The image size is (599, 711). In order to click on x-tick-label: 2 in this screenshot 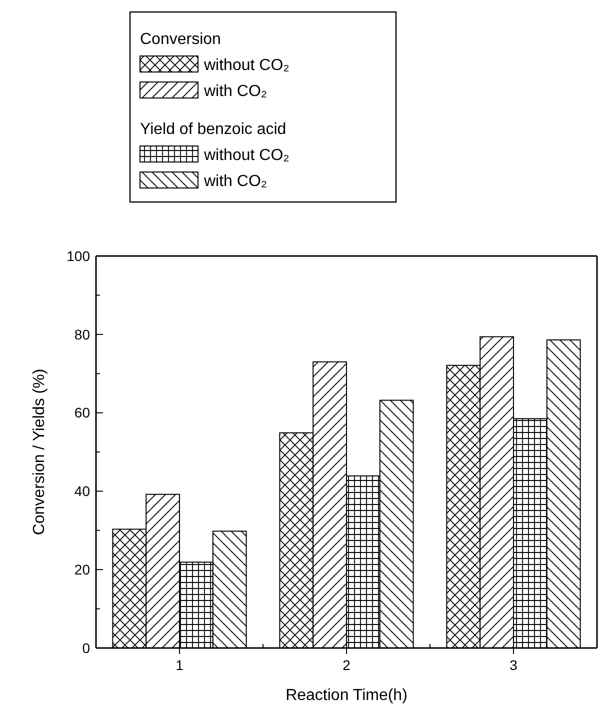, I will do `click(346, 665)`.